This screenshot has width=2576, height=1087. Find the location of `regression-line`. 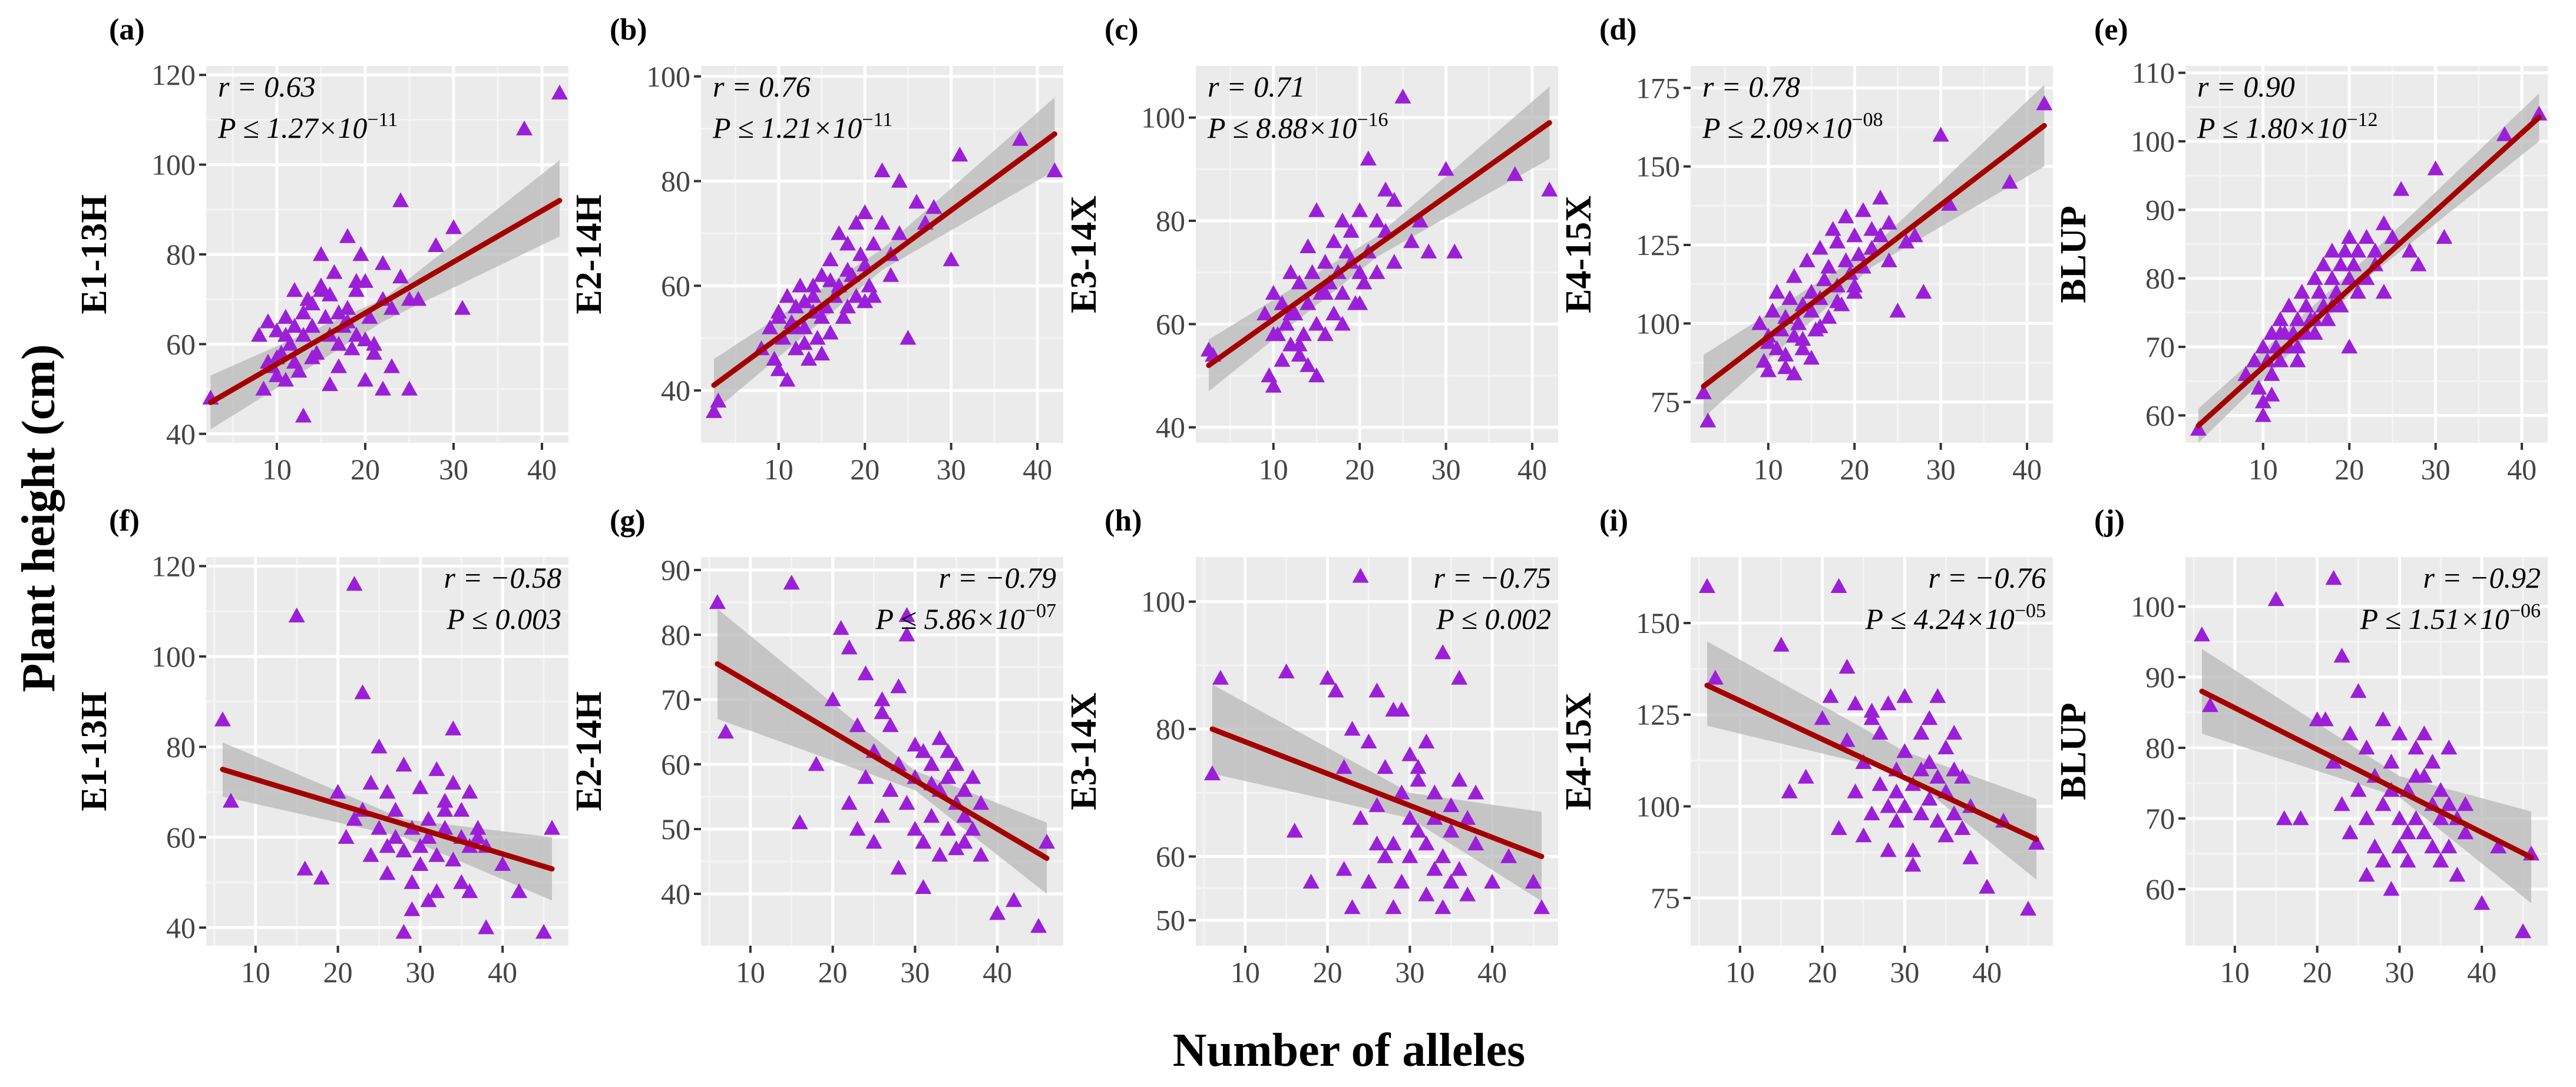

regression-line is located at coordinates (882, 761).